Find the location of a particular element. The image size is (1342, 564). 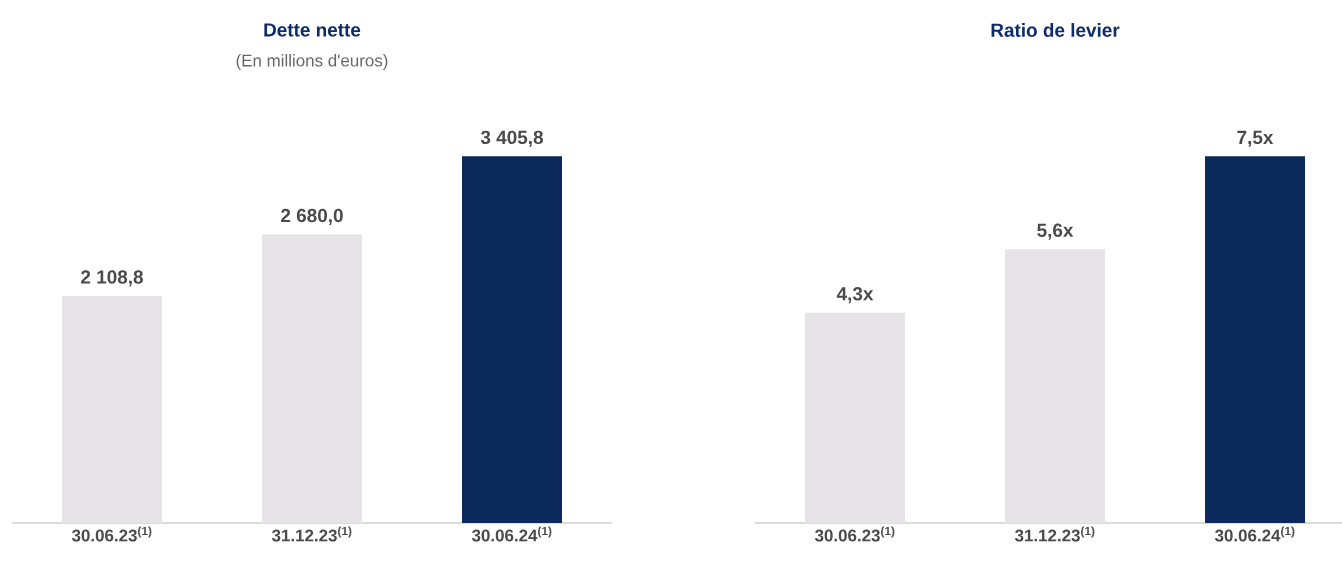

chart-title: Dette nette is located at coordinates (312, 30).